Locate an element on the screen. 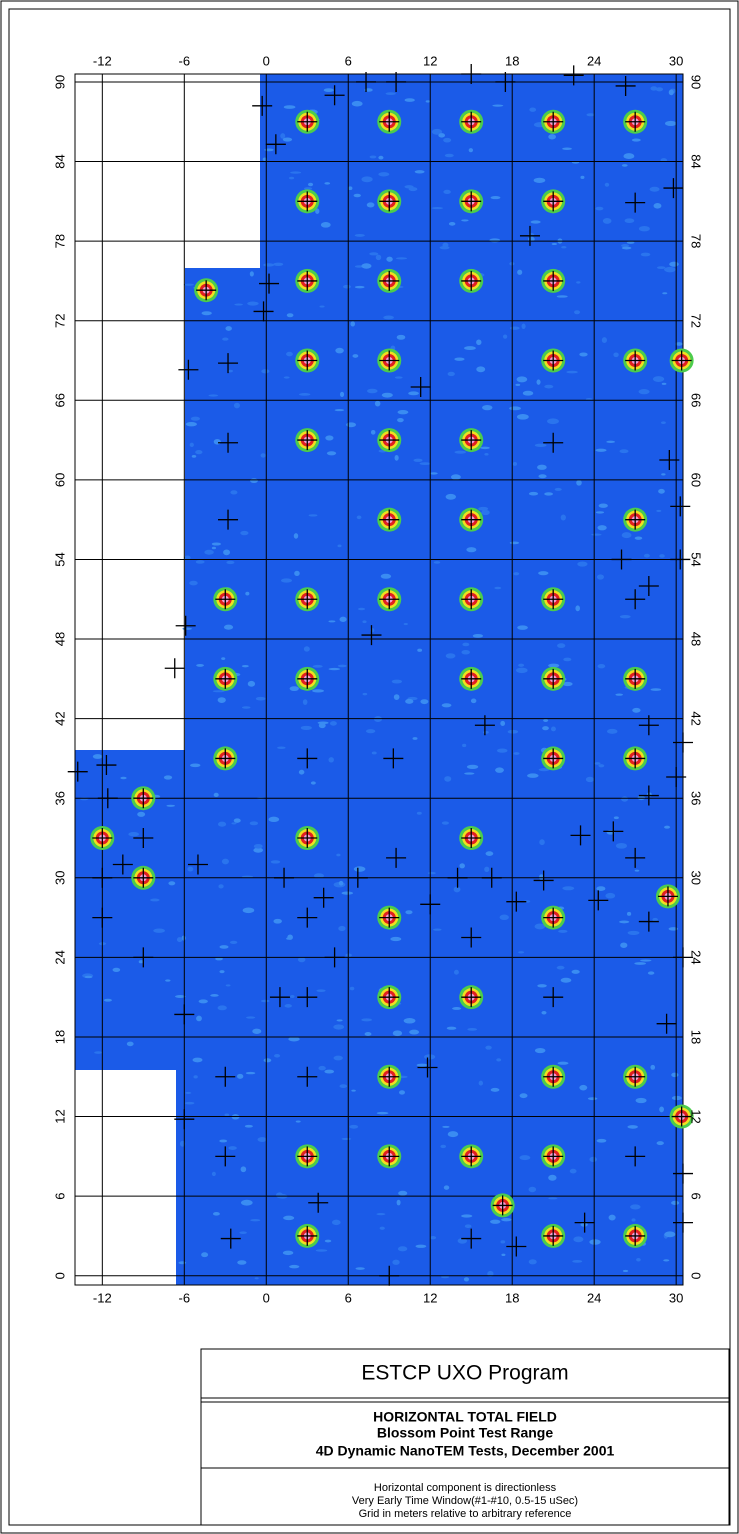 The height and width of the screenshot is (1534, 739). x-tick-label: 30 is located at coordinates (676, 1297).